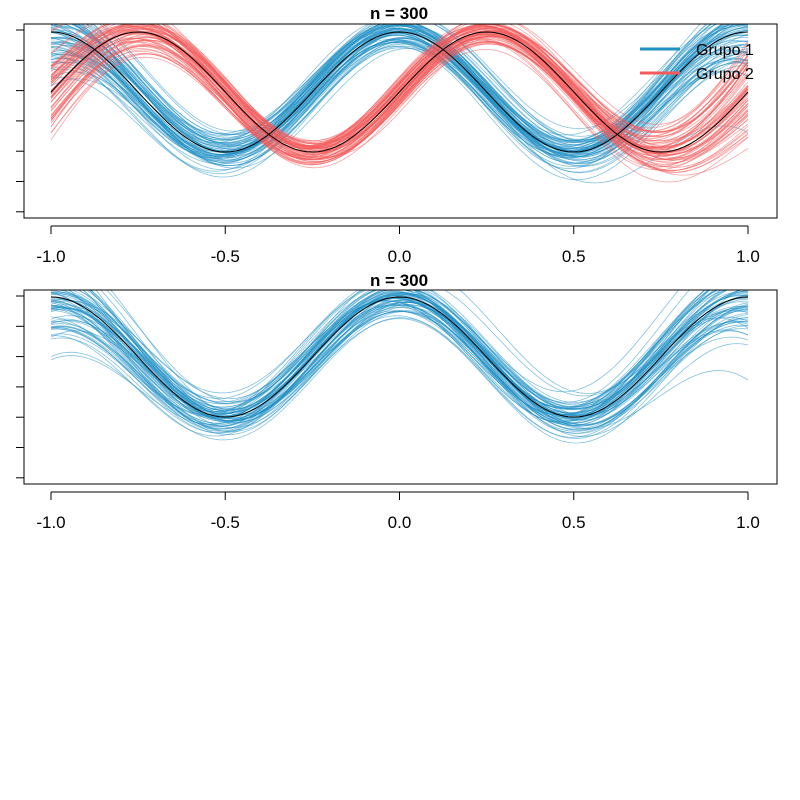  What do you see at coordinates (725, 50) in the screenshot?
I see `legend-label: Grupo 1` at bounding box center [725, 50].